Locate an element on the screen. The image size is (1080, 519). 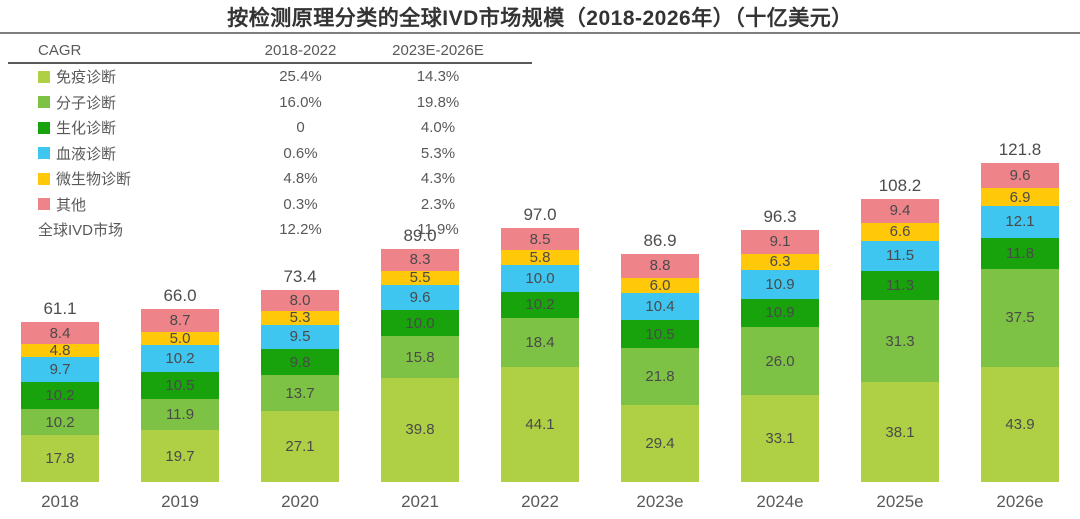
bar-stack: 9.6 6.9 12.1 11.8 37.5 43.9 is located at coordinates (1020, 322).